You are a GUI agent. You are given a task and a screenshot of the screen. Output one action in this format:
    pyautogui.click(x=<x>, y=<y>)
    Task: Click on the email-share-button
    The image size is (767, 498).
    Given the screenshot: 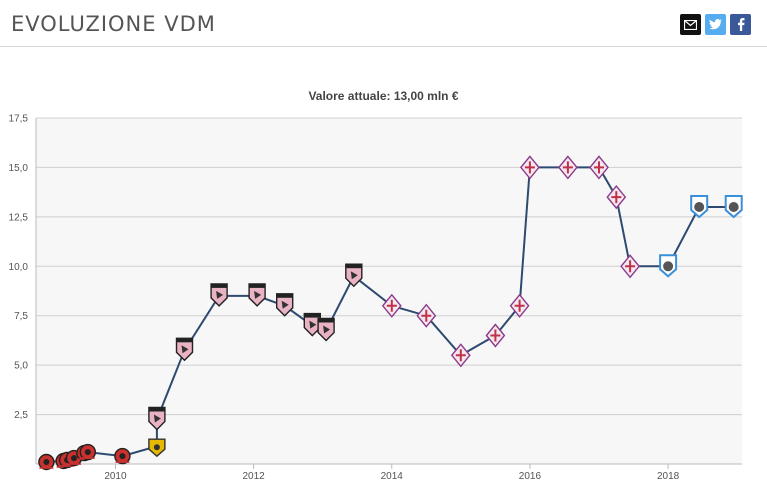 What is the action you would take?
    pyautogui.click(x=690, y=24)
    